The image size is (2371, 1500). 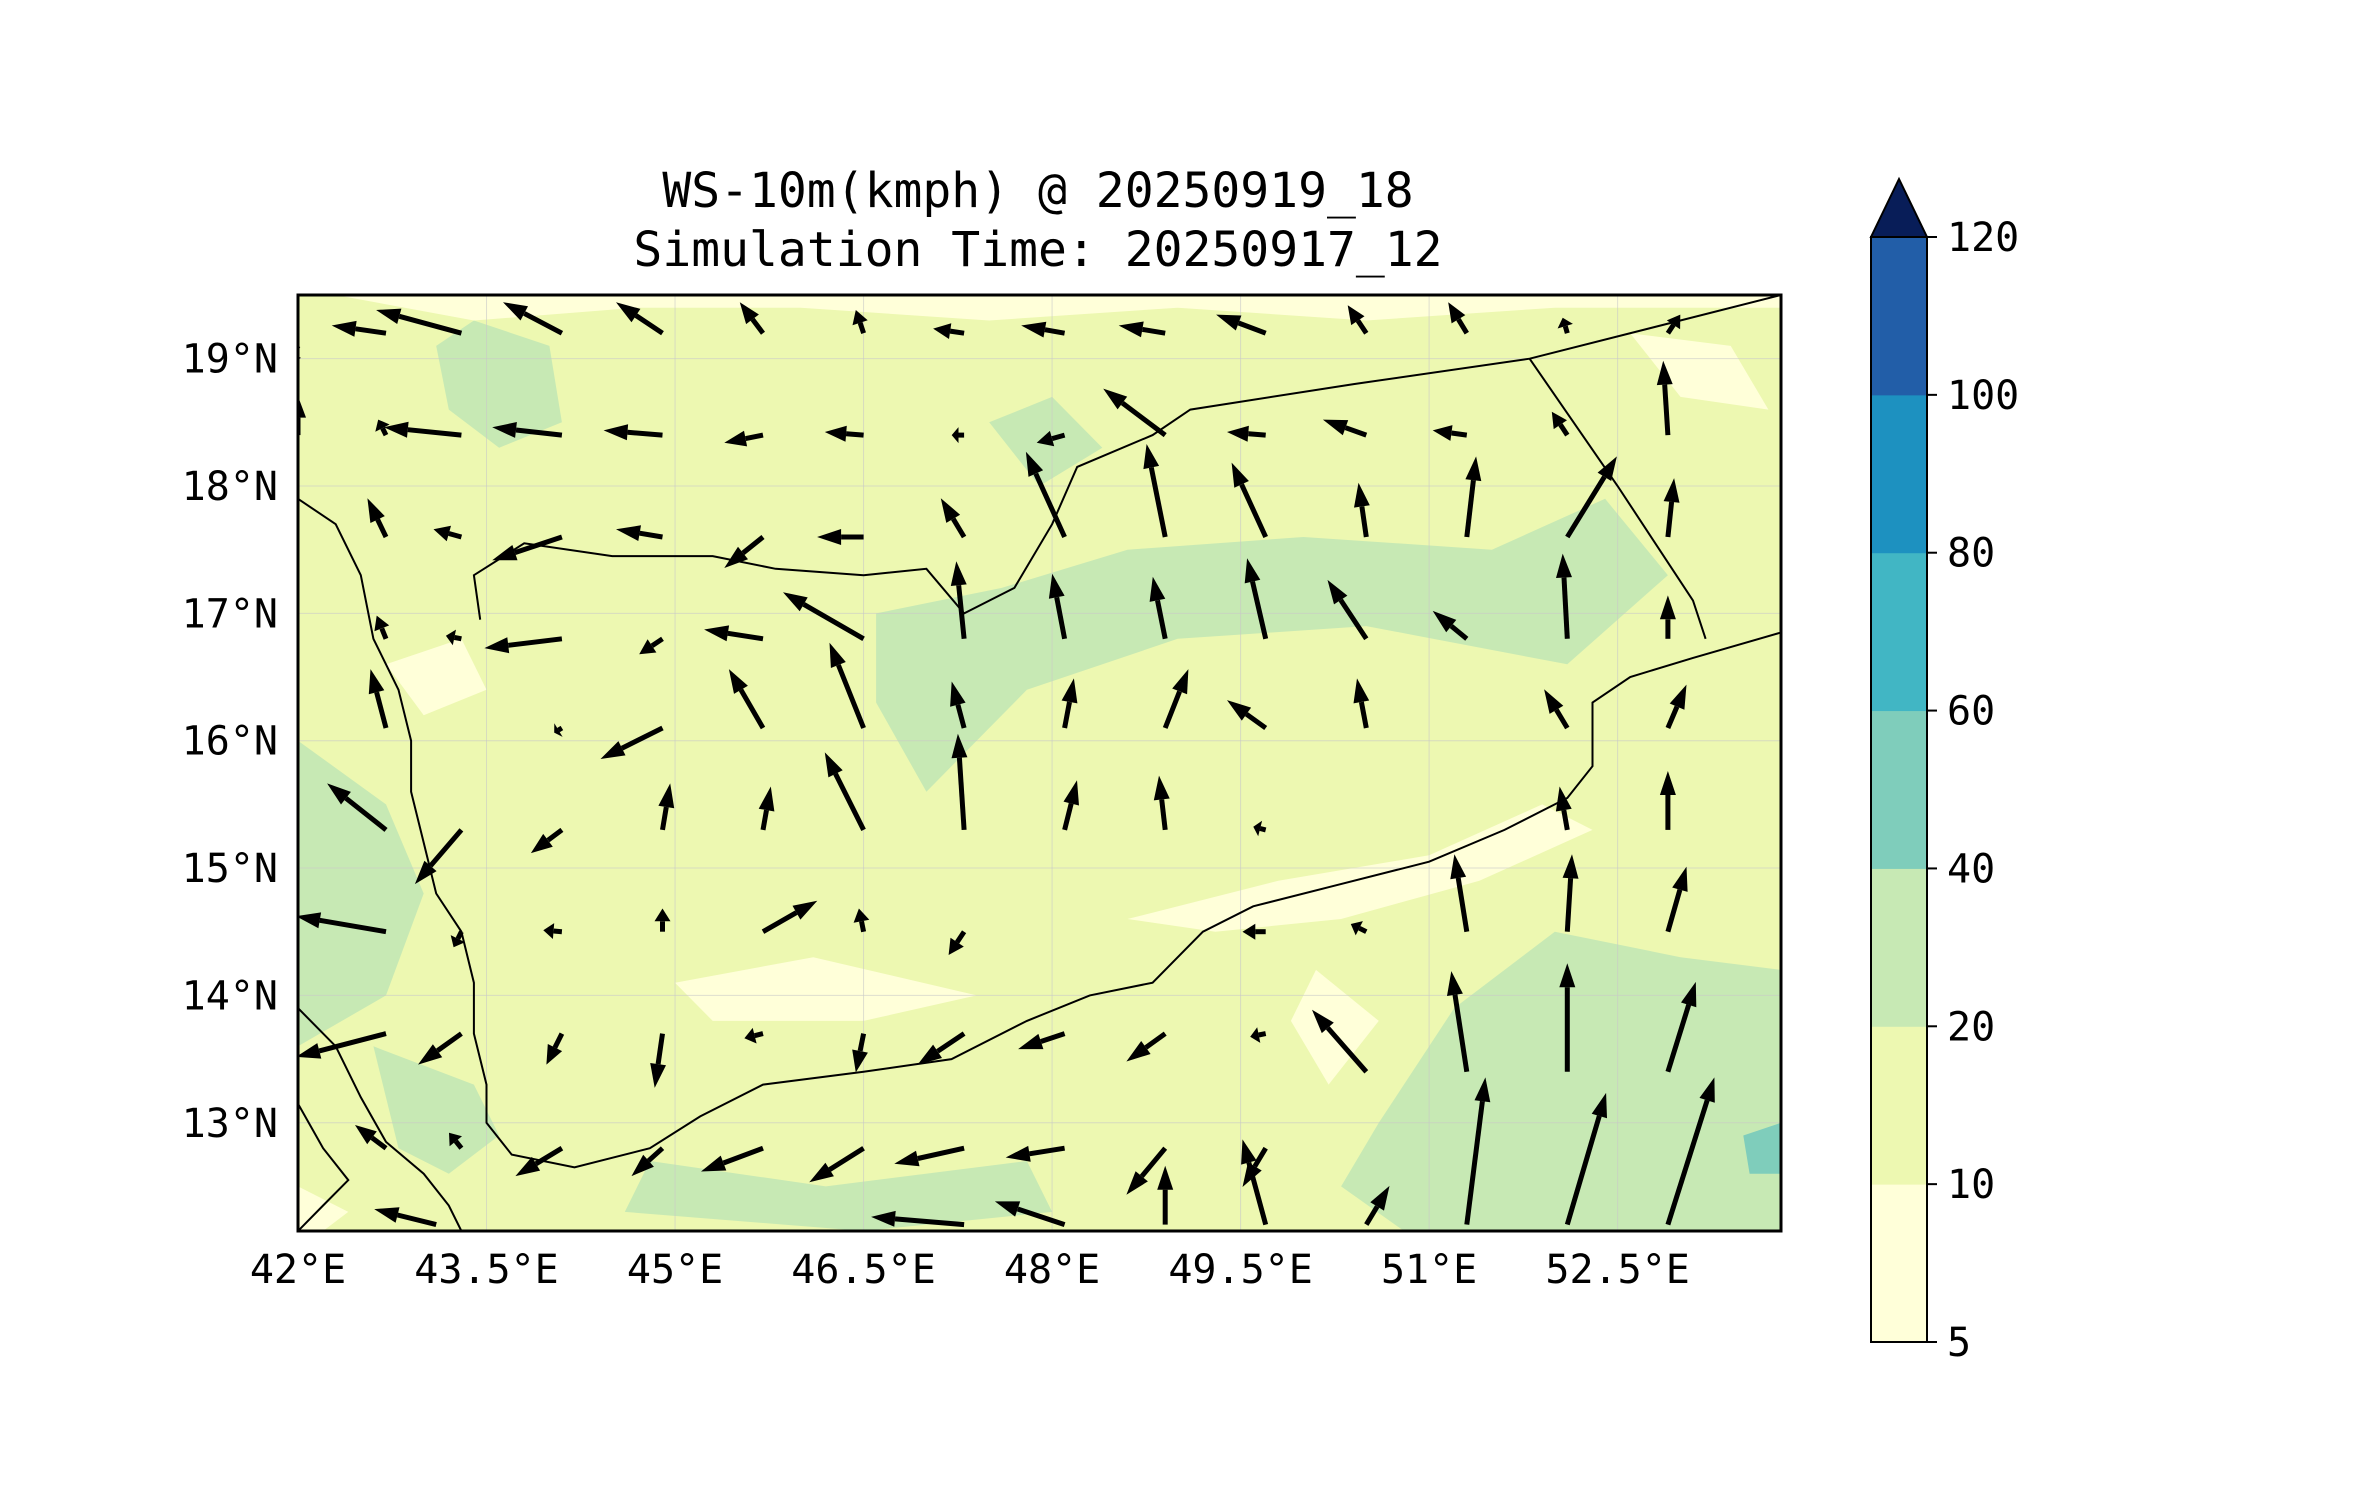 What do you see at coordinates (230, 742) in the screenshot?
I see `latitude-tick-label: 16°N` at bounding box center [230, 742].